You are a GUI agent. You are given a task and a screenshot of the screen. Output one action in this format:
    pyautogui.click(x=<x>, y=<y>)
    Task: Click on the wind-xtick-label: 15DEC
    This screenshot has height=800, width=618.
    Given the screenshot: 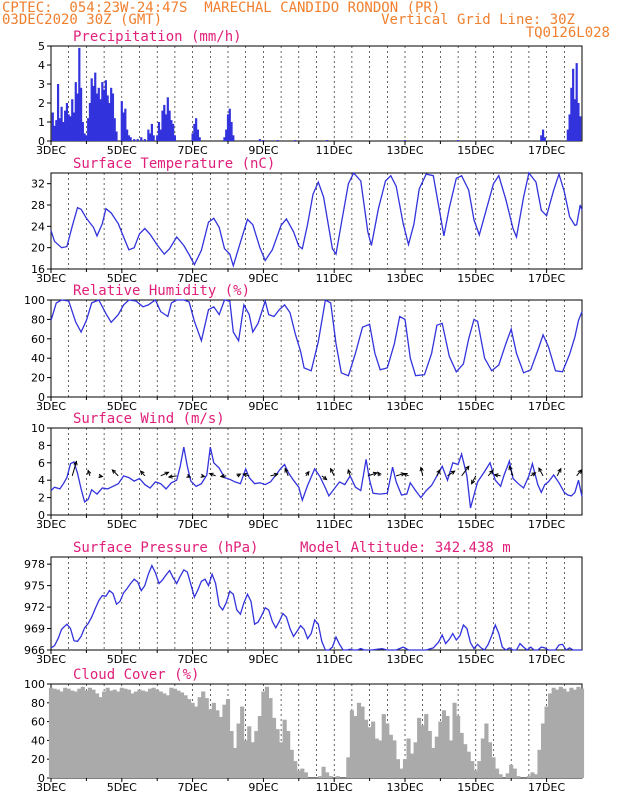 What is the action you would take?
    pyautogui.click(x=475, y=524)
    